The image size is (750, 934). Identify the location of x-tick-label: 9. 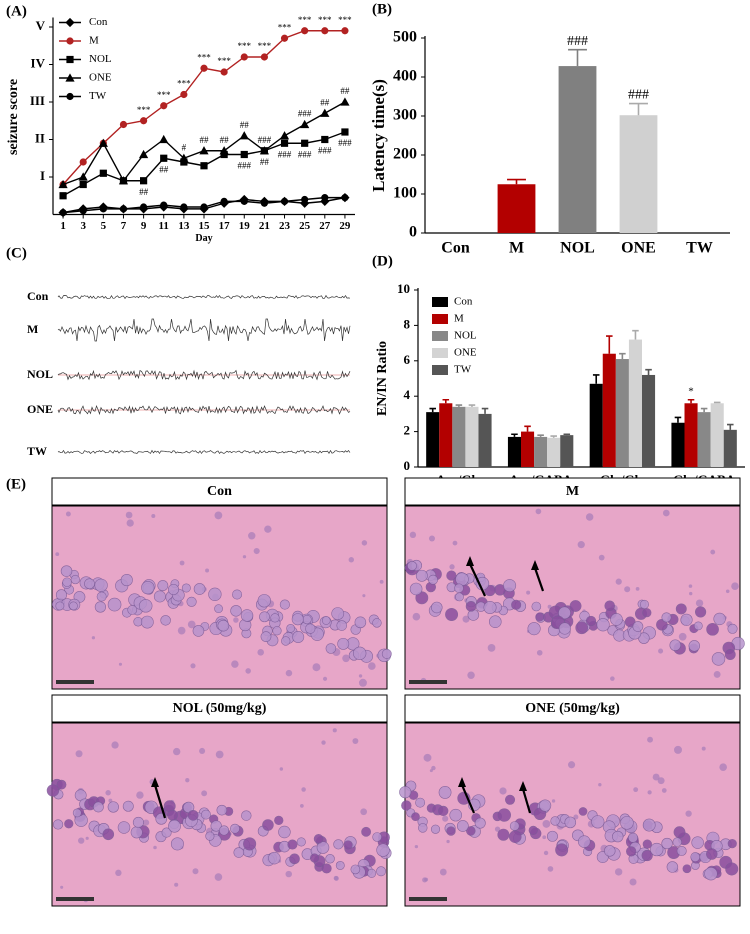
(144, 226).